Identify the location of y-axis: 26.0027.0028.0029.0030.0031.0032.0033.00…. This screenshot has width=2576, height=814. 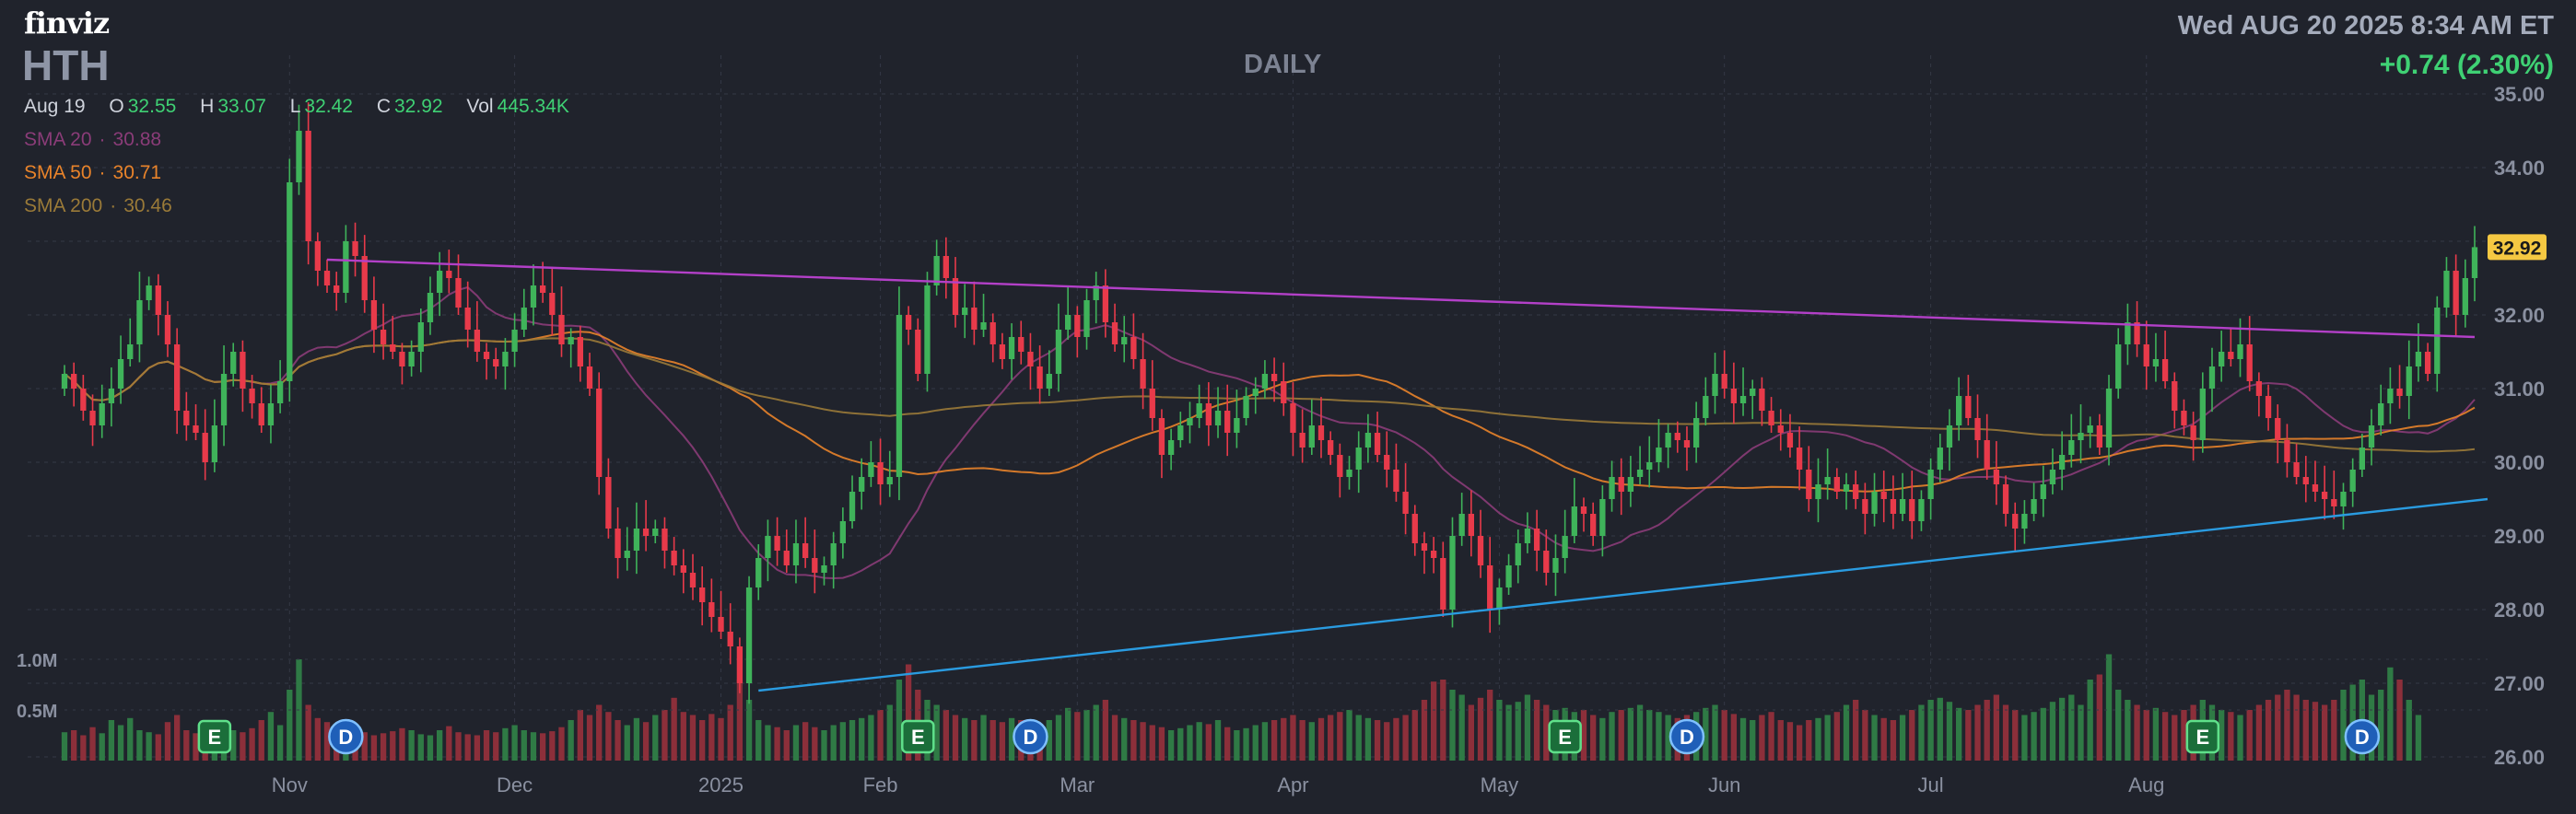
(2519, 426).